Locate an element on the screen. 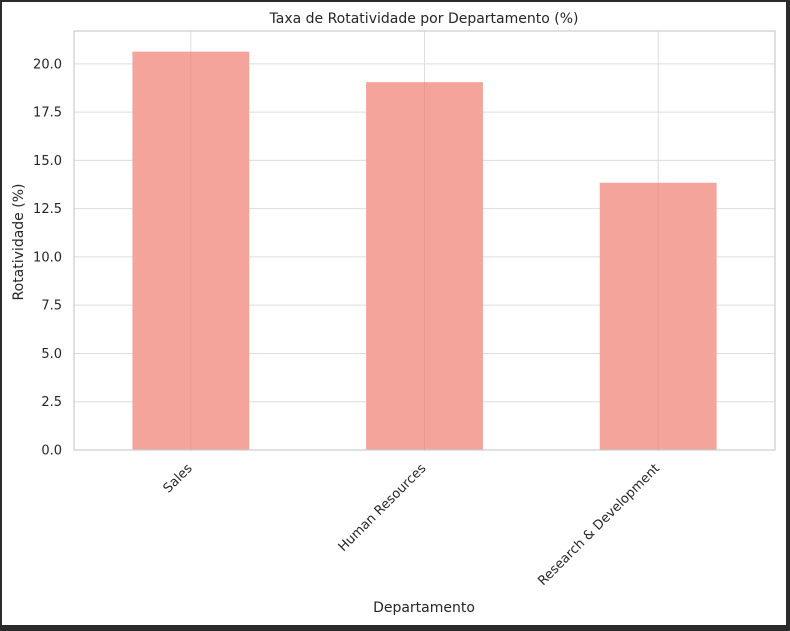  y-tick-labels: 0.0 2.5 5.0 7.5 10.0 12.5 15.0 17.5 20.0 is located at coordinates (47, 257).